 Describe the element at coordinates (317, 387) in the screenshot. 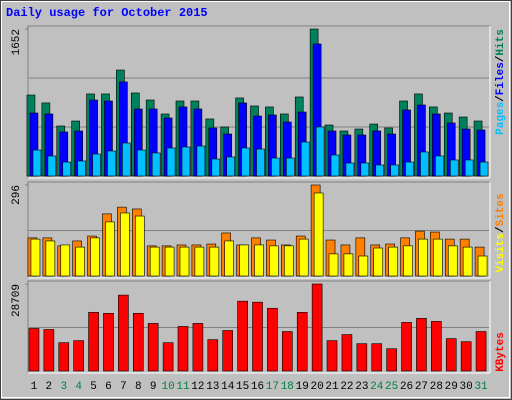

I see `x-tick-label: 20` at that location.